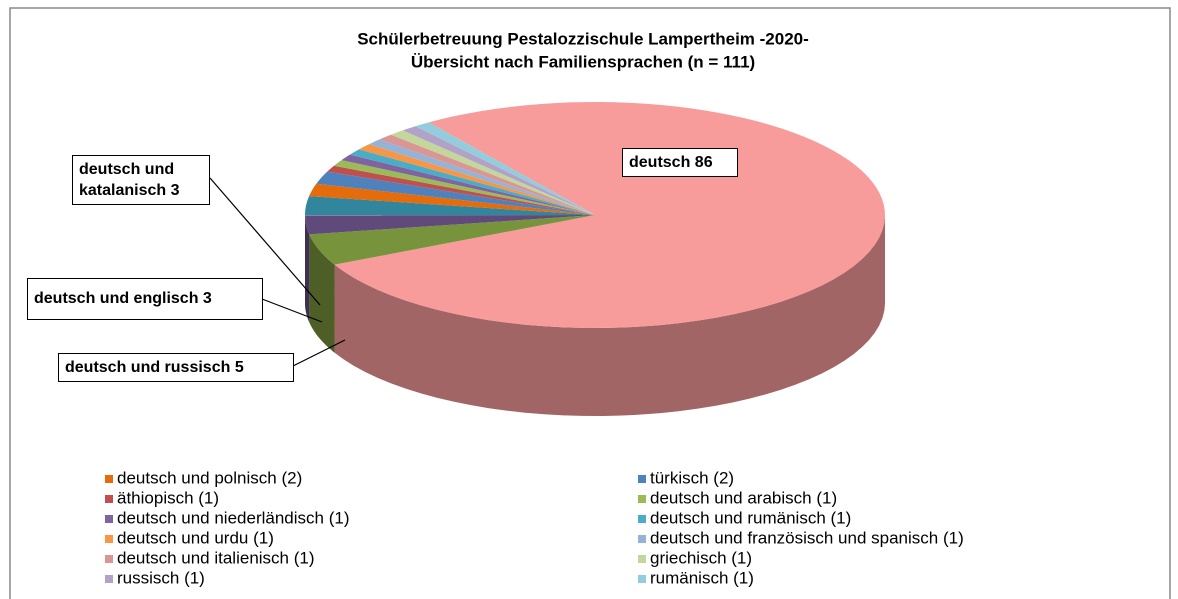 The width and height of the screenshot is (1178, 599). I want to click on legend-label: deutsch und urdu (1), so click(195, 537).